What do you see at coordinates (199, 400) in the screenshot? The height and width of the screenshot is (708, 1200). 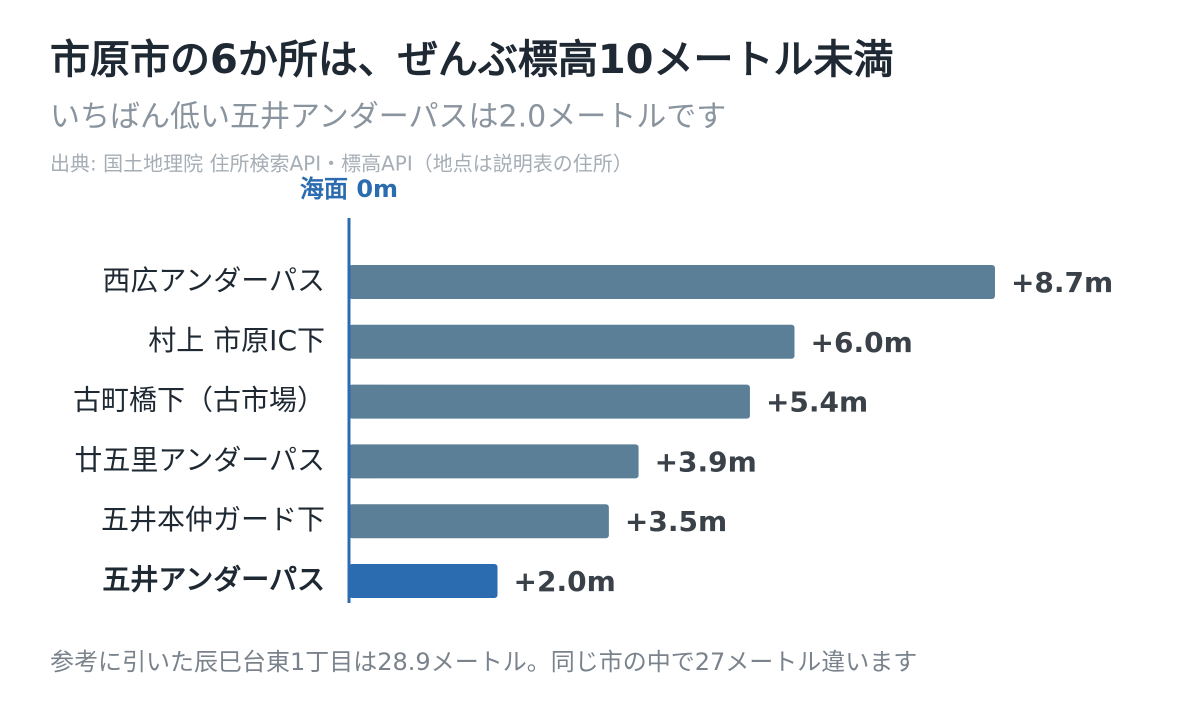 I see `category-label: 古町橋下（古市場）` at bounding box center [199, 400].